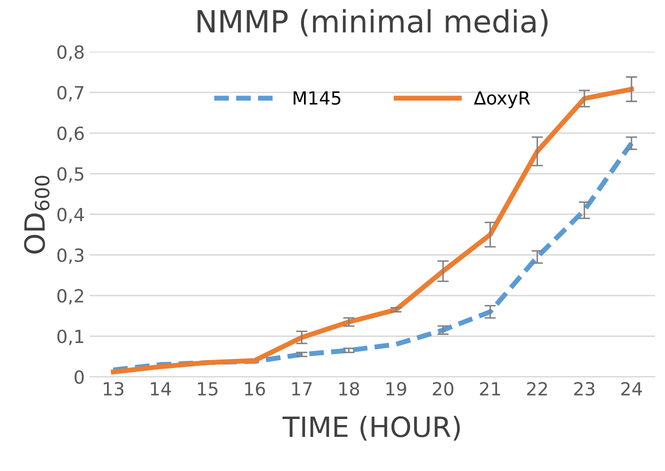 The width and height of the screenshot is (665, 471). What do you see at coordinates (373, 22) in the screenshot?
I see `chart-title: NMMP (minimal media)` at bounding box center [373, 22].